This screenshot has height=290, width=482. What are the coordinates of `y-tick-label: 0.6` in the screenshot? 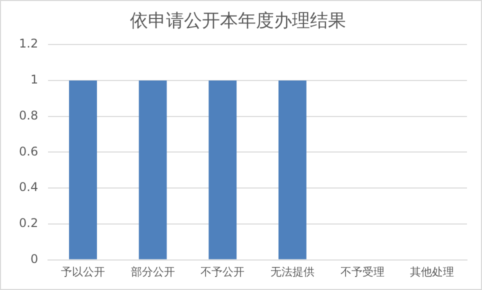 It's located at (28, 151).